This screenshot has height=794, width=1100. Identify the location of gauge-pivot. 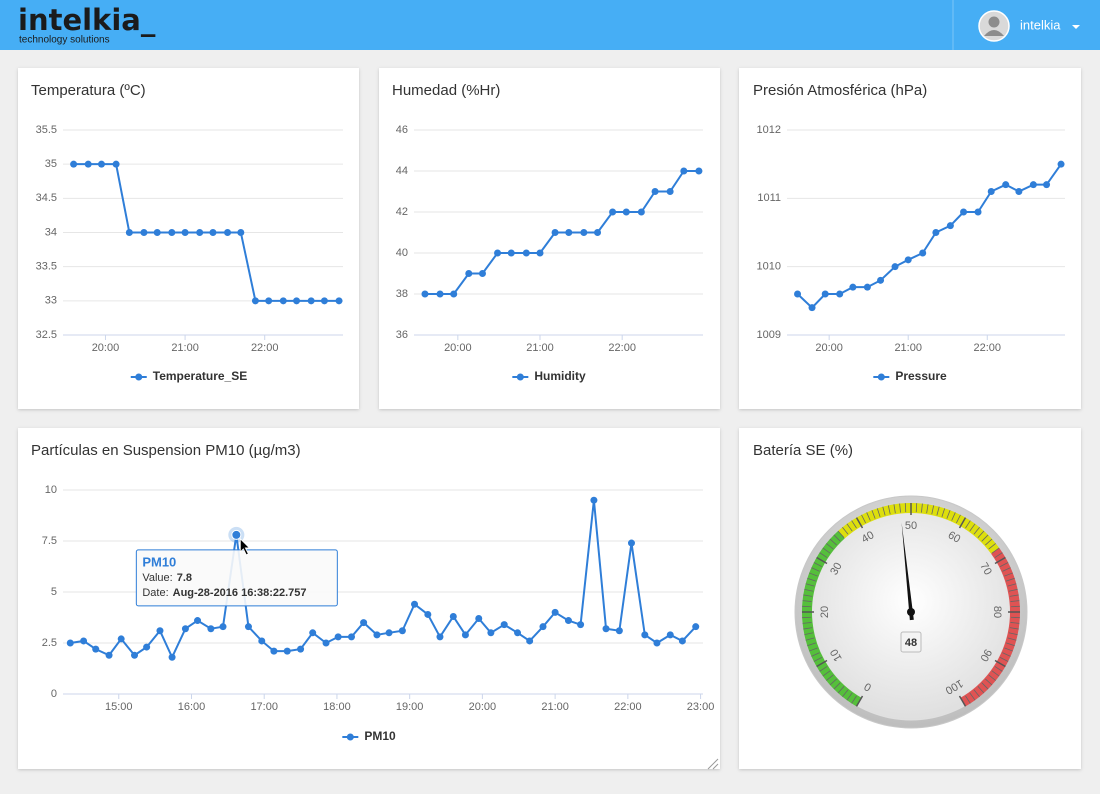
(911, 612).